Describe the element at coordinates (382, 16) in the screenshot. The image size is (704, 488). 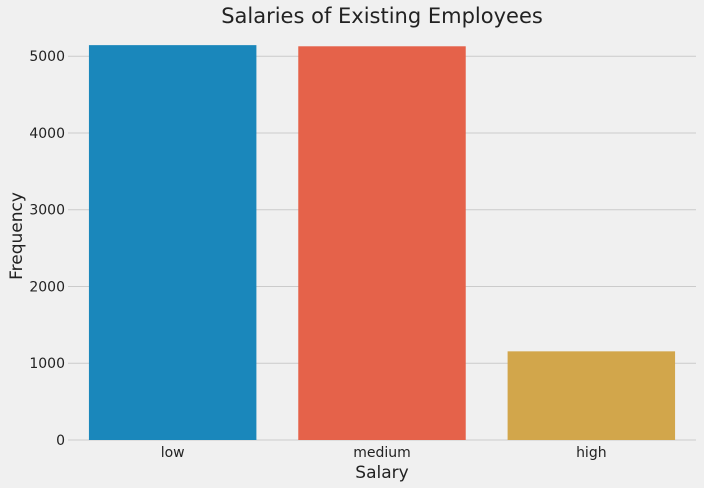
I see `chart-title: Salaries of Existing Employees` at that location.